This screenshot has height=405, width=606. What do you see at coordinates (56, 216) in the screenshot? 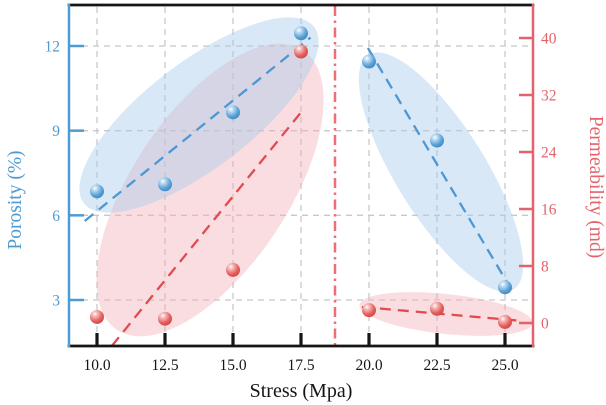
I see `left-tick-label: 6` at bounding box center [56, 216].